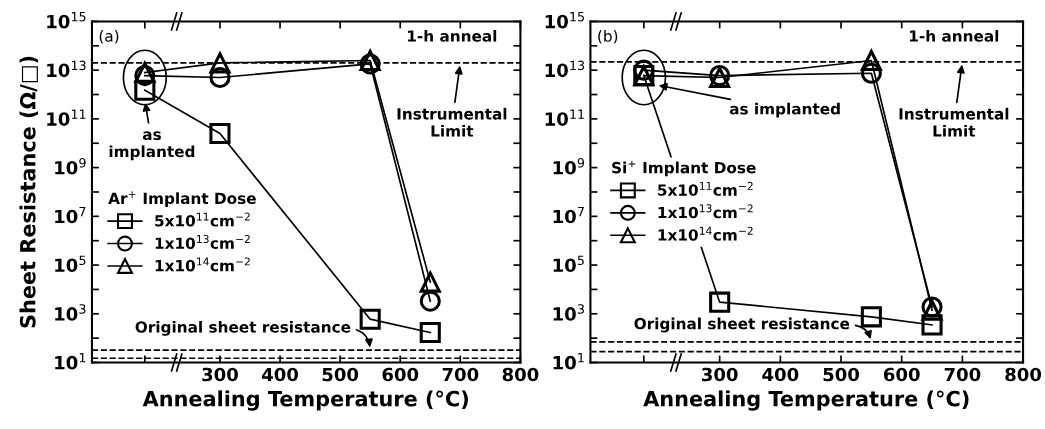 The height and width of the screenshot is (429, 1045). Describe the element at coordinates (684, 168) in the screenshot. I see `legend-title: Si$^{+}$ Implant Dose` at that location.